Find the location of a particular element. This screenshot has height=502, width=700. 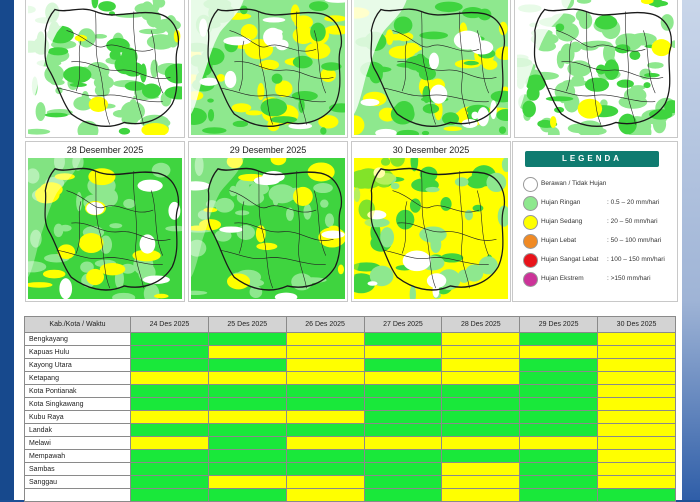

date-header: 30 Des 2025 is located at coordinates (636, 324).